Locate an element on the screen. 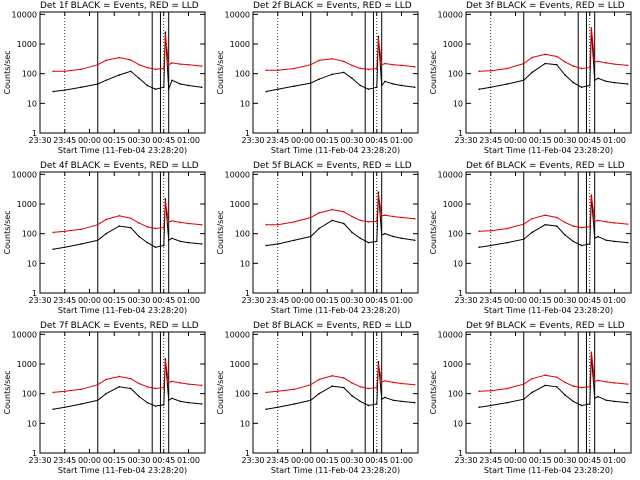 The width and height of the screenshot is (640, 480). series-line-events is located at coordinates (553, 59).